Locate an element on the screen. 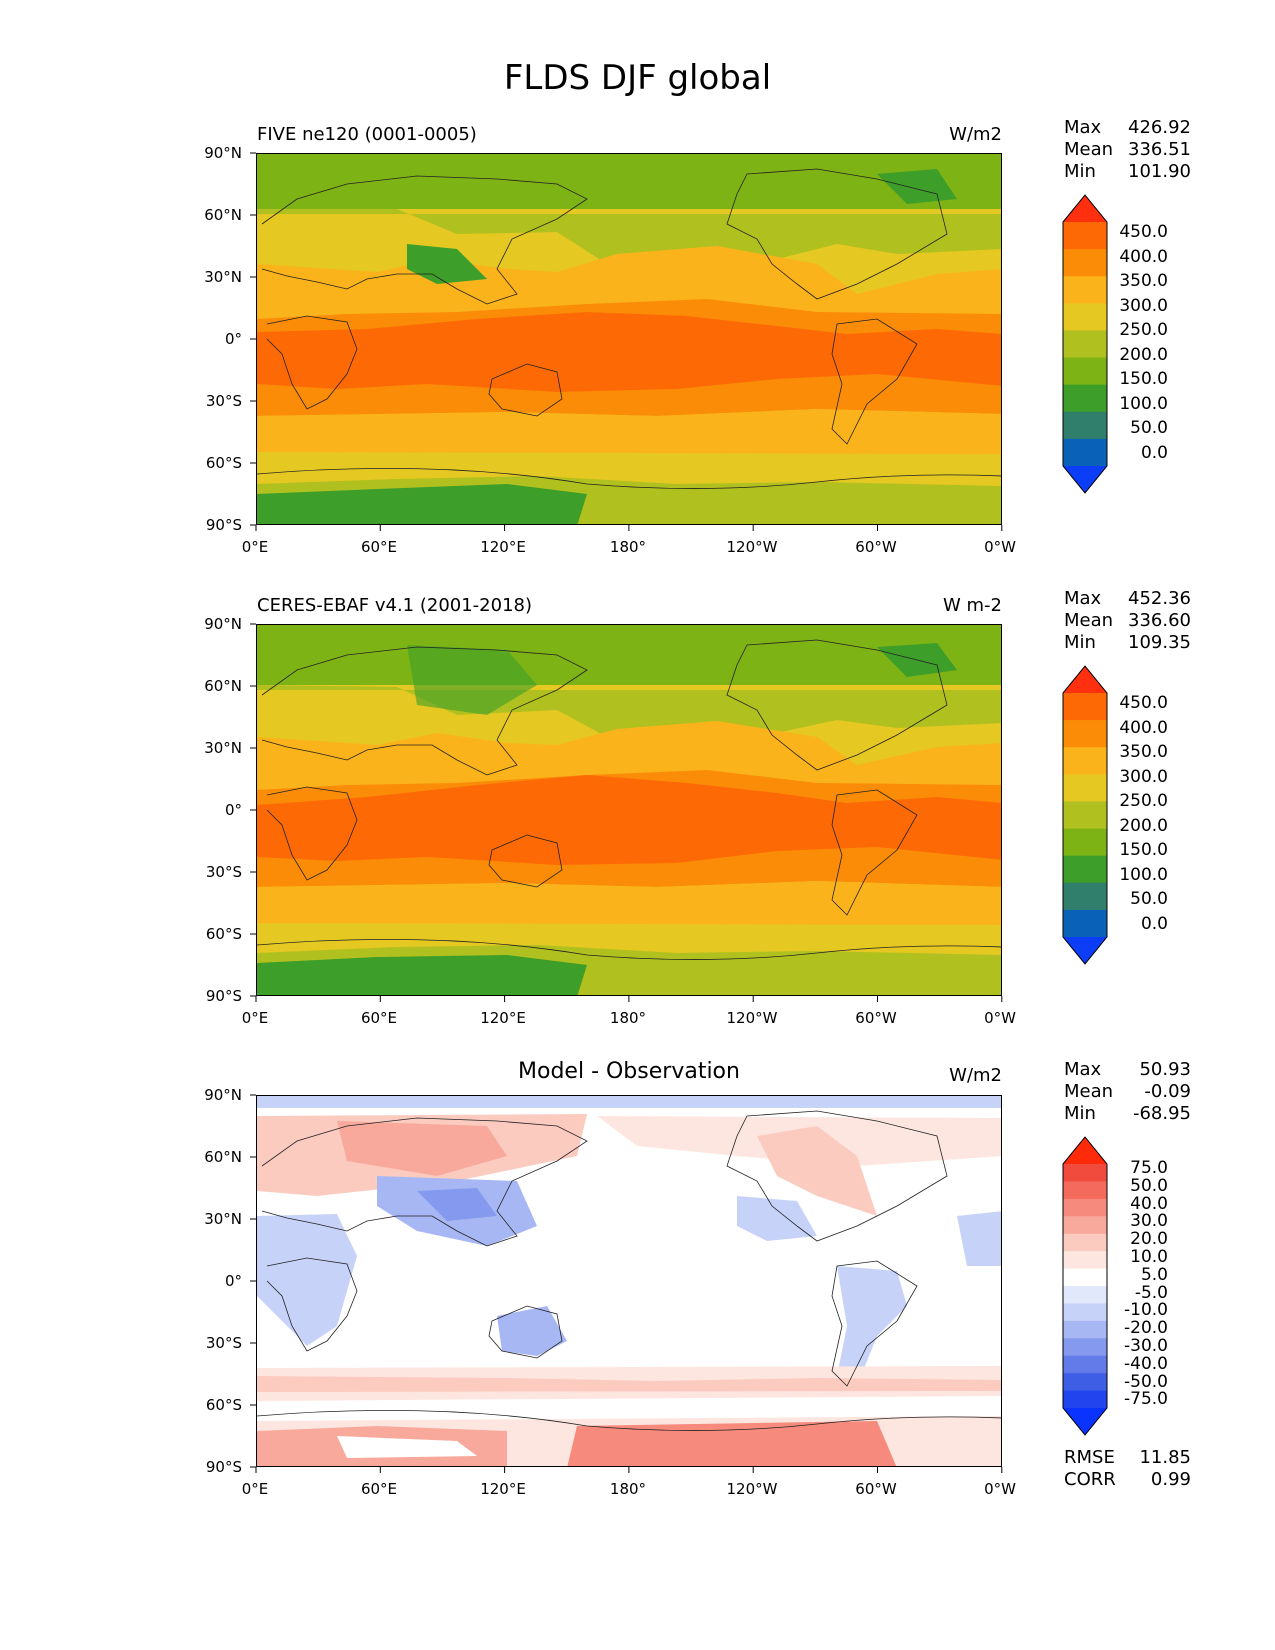 The height and width of the screenshot is (1650, 1275). panel-2-xtick-120w: 120°W is located at coordinates (752, 1018).